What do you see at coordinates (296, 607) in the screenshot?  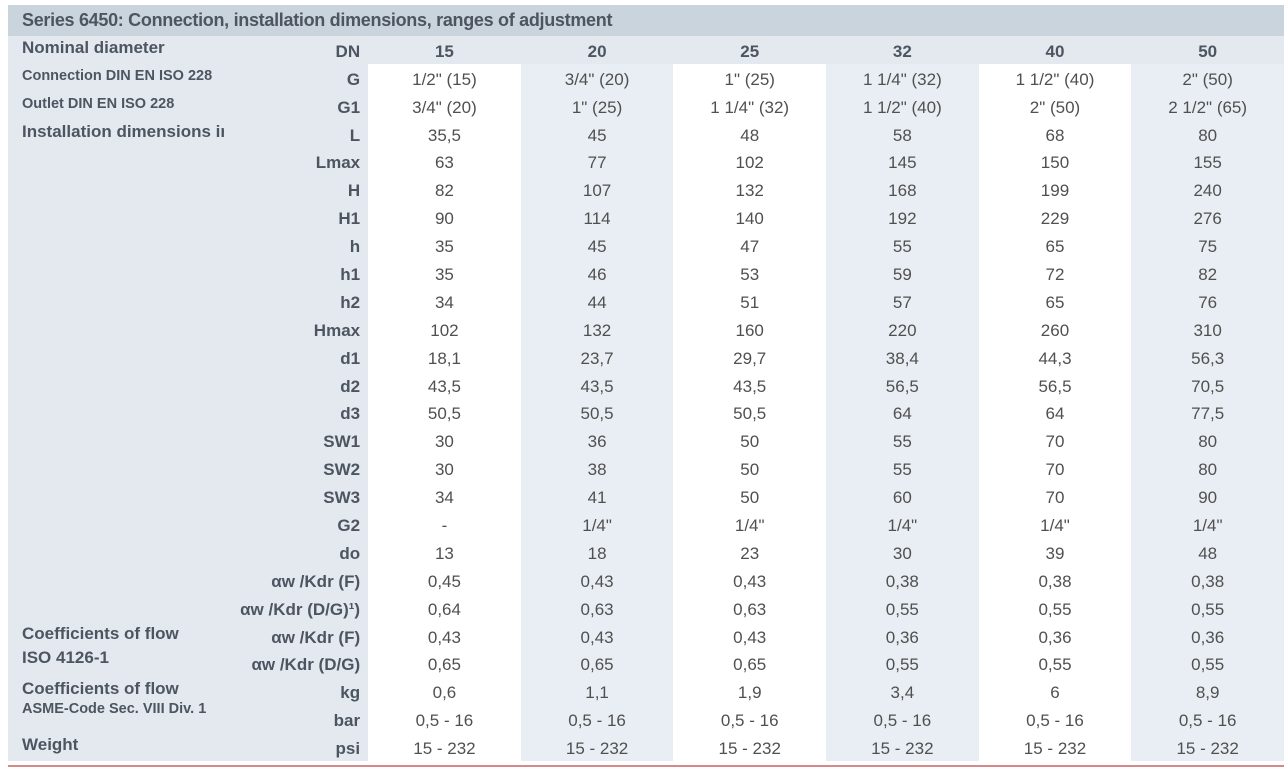 I see `row-symbol: αw /Kdr (D/G)¹)` at bounding box center [296, 607].